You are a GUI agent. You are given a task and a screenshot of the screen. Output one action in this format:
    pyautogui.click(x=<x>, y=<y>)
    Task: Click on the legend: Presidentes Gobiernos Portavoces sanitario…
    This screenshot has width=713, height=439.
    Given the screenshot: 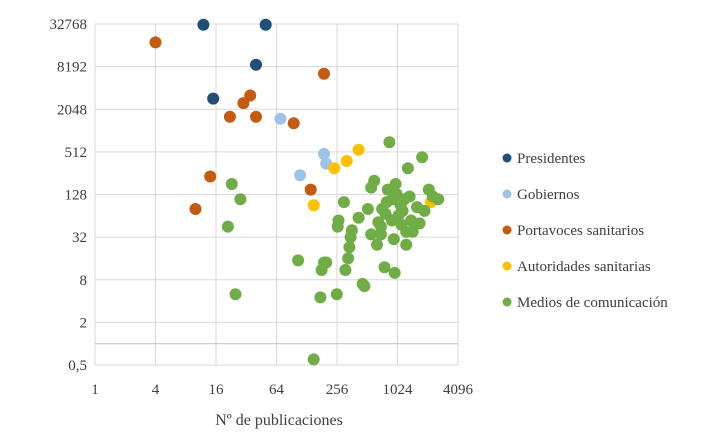 What is the action you would take?
    pyautogui.click(x=585, y=231)
    